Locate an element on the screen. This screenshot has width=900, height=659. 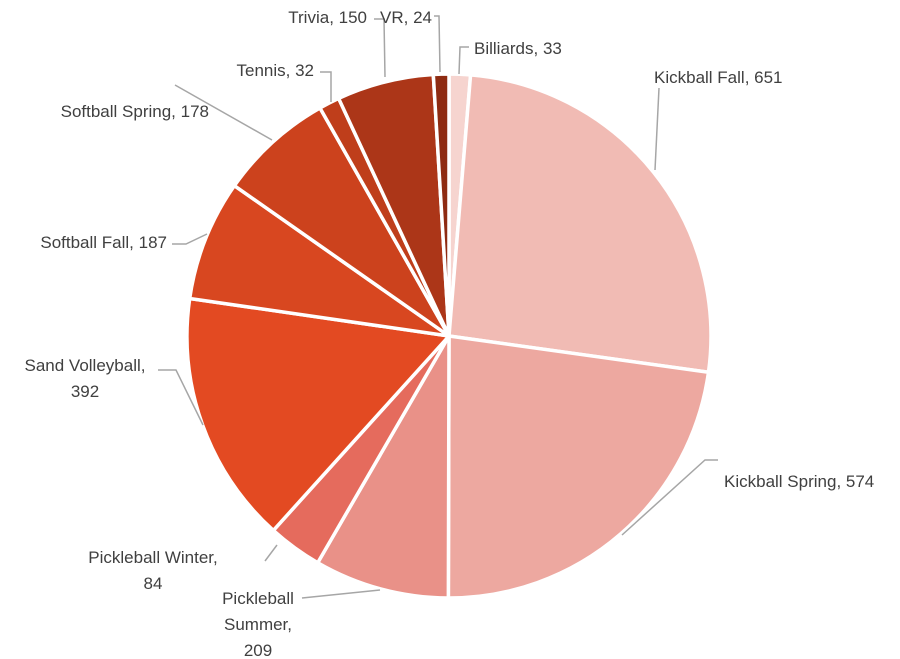
leader-line-tennis is located at coordinates (326, 86).